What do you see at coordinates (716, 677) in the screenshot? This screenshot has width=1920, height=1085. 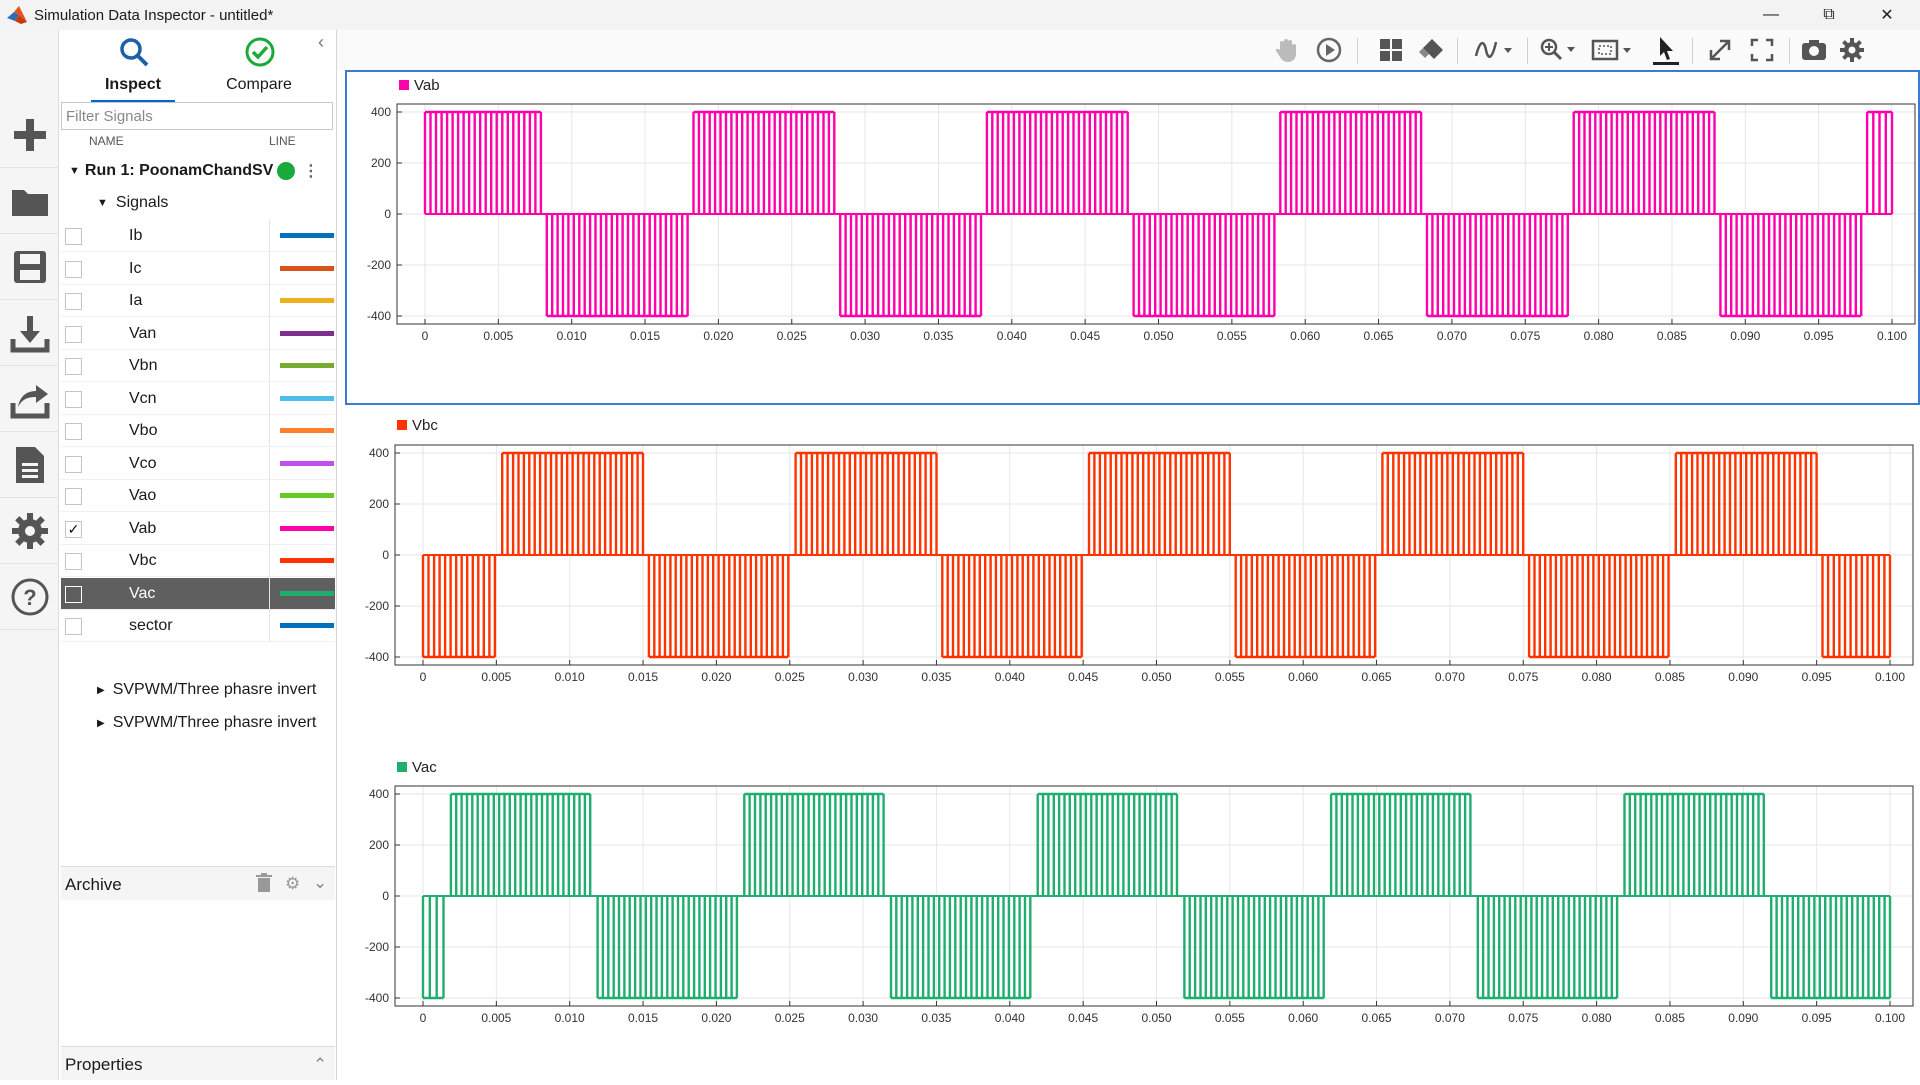 I see `x-tick-label: 0.020` at bounding box center [716, 677].